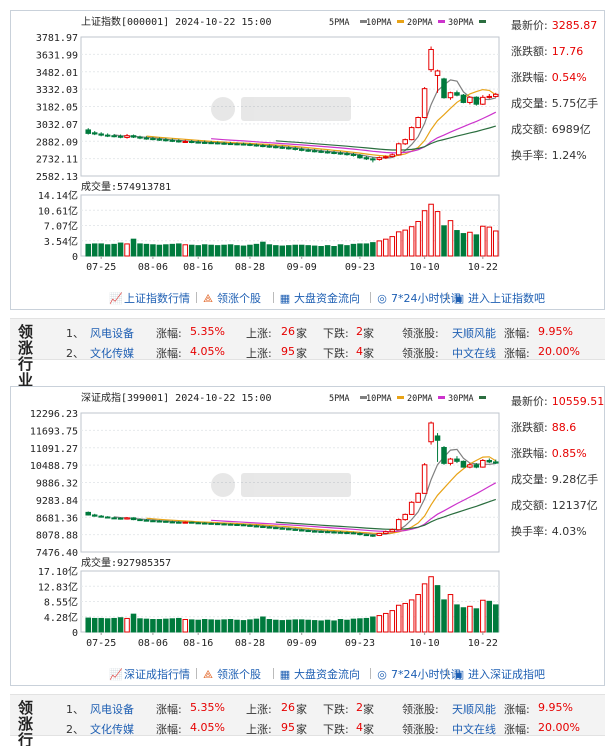 Image resolution: width=615 pixels, height=746 pixels. I want to click on toolbar-link: ▦ 大盘资金流向, so click(319, 674).